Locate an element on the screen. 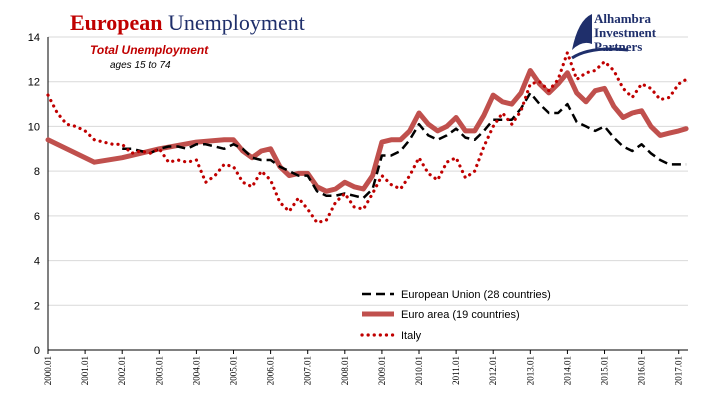 The width and height of the screenshot is (705, 401). x-tick-label: 2005.01 is located at coordinates (234, 370).